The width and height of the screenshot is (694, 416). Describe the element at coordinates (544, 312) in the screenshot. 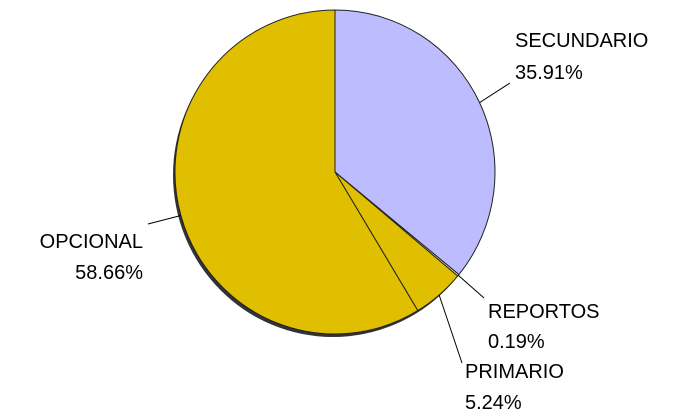

I see `label-reportos-name: REPORTOS` at that location.